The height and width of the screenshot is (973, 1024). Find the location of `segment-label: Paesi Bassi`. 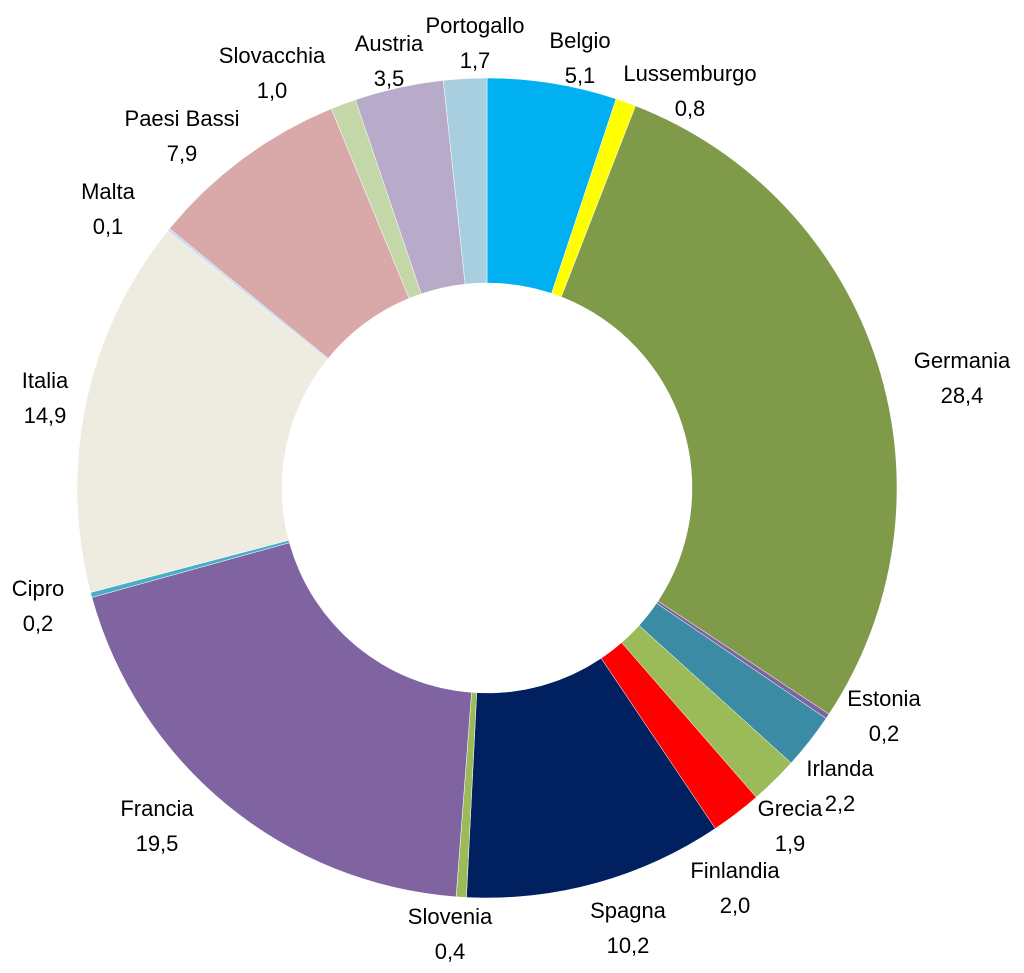

segment-label: Paesi Bassi is located at coordinates (182, 118).